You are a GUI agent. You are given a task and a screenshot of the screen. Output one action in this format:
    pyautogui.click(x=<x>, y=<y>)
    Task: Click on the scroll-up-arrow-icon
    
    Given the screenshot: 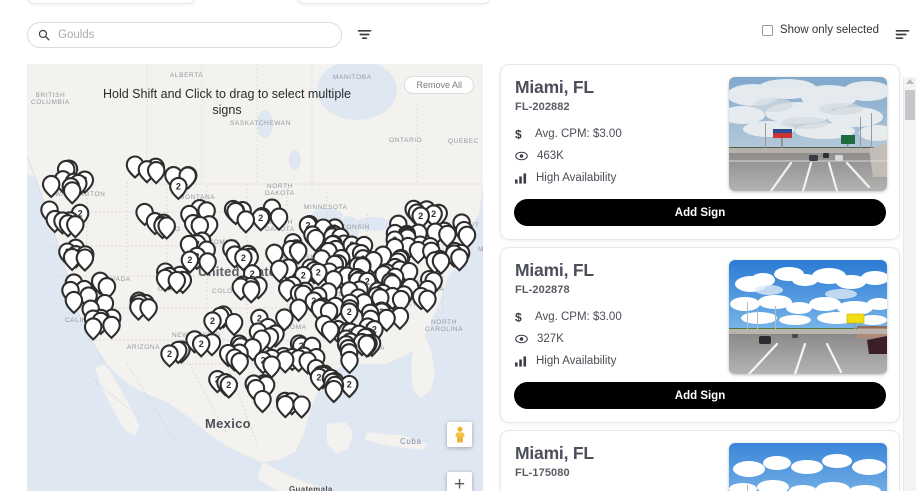 What is the action you would take?
    pyautogui.click(x=910, y=81)
    